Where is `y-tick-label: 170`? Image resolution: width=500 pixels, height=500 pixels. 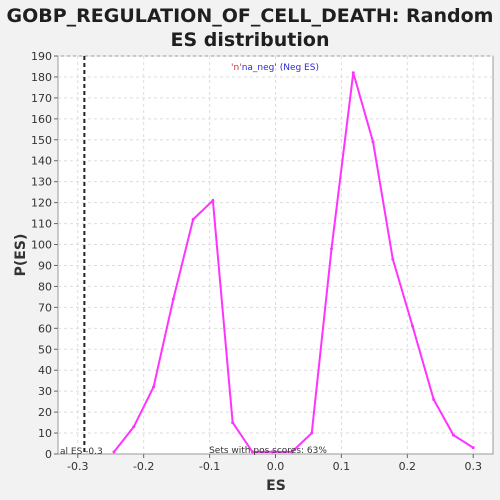 y-tick-label: 170 is located at coordinates (41, 98).